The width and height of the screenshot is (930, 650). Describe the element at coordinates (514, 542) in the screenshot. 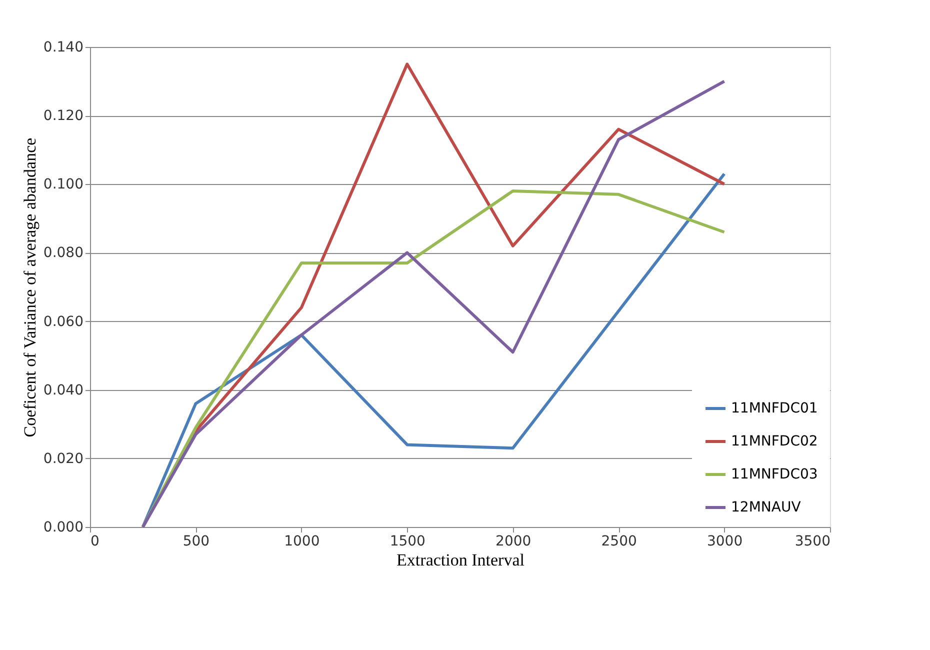

I see `x-tick-label: 2000` at that location.